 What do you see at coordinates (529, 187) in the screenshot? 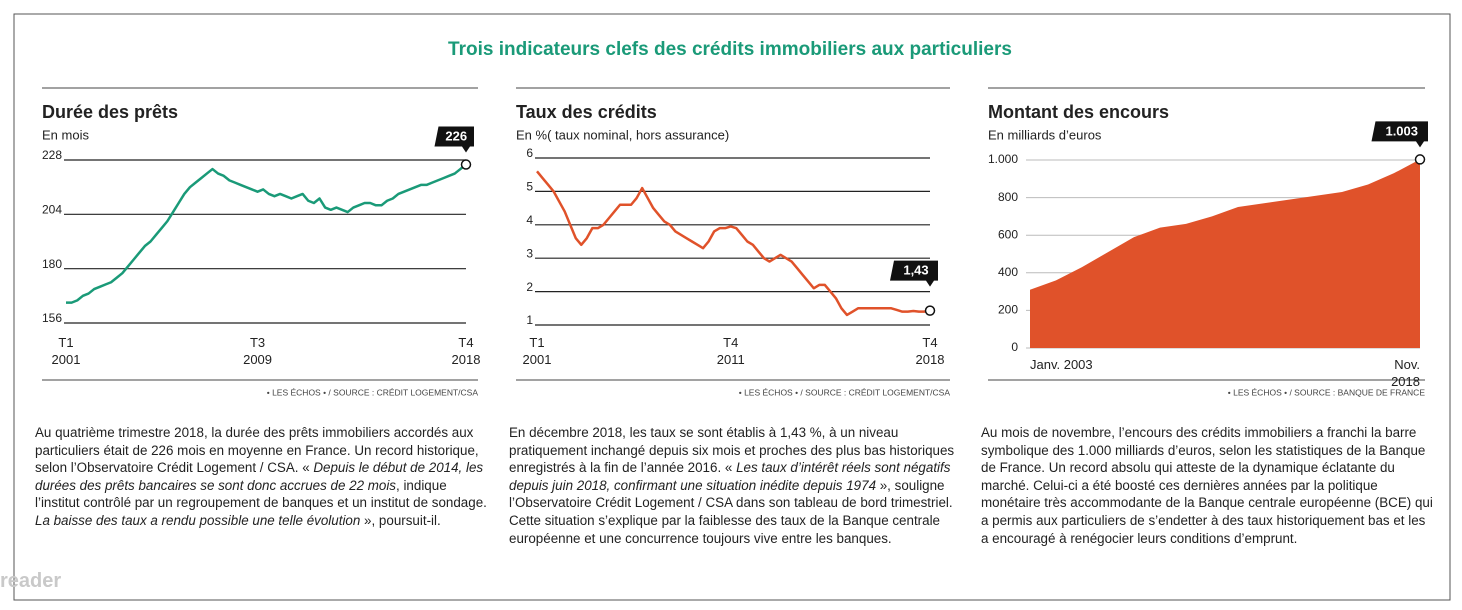
I see `y-tick-label: 5` at bounding box center [529, 187].